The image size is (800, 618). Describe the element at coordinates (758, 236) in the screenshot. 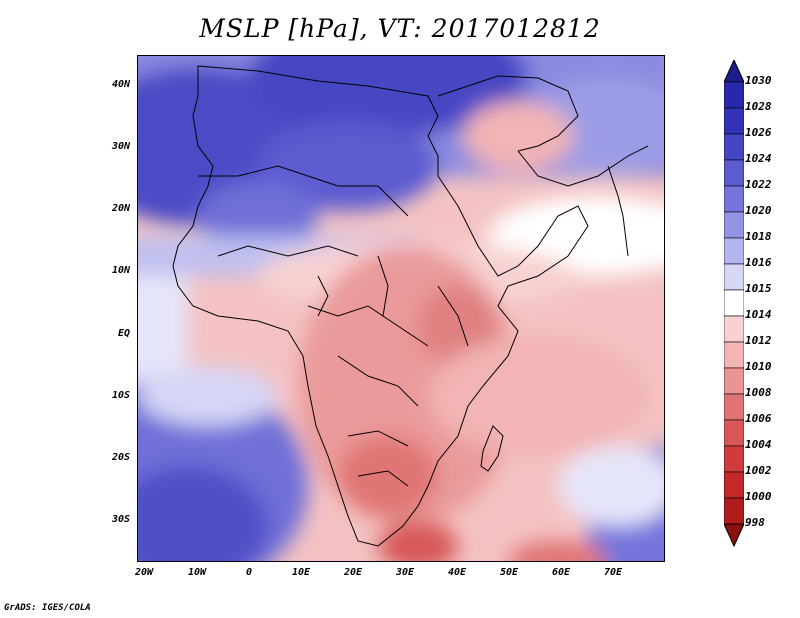

I see `colorbar-label: 1018` at that location.